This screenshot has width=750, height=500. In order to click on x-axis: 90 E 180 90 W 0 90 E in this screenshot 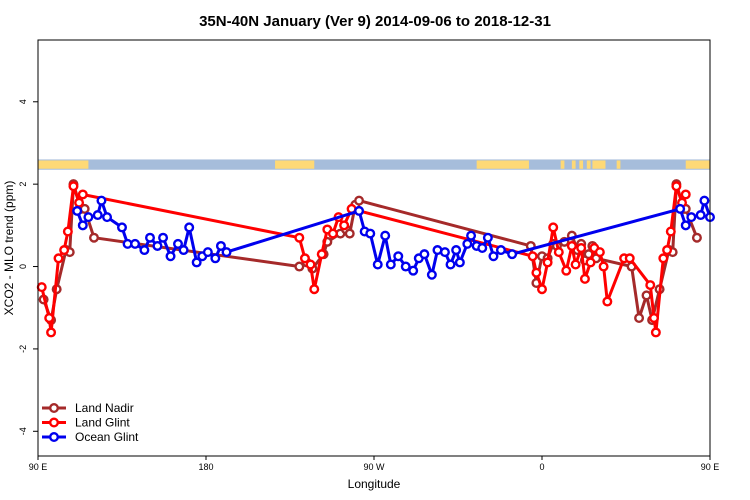, I will do `click(374, 464)`.